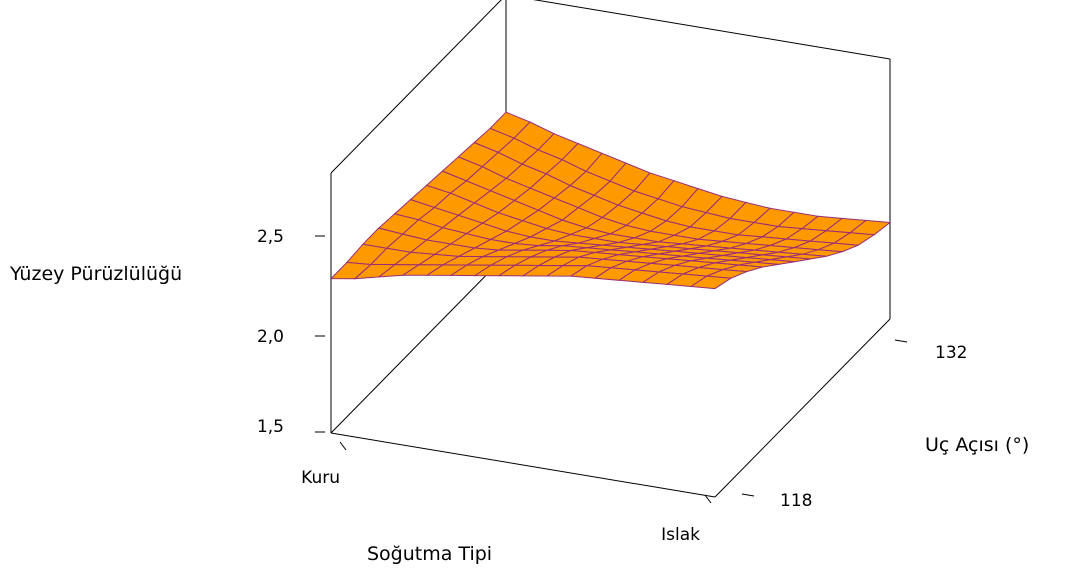 This screenshot has width=1075, height=578. Describe the element at coordinates (270, 337) in the screenshot. I see `z-tick-label: 2,0` at that location.